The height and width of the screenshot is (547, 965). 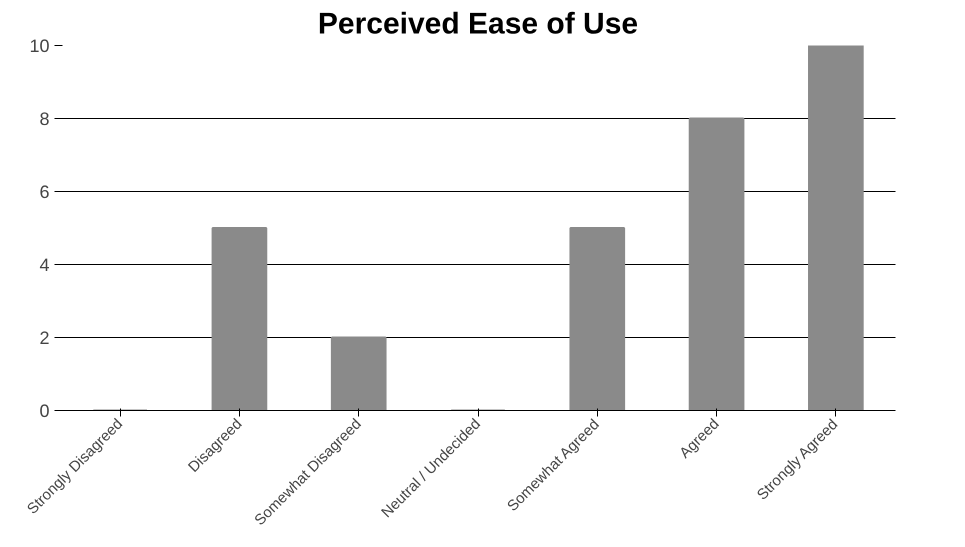 What do you see at coordinates (39, 46) in the screenshot?
I see `y-tick-label: 10` at bounding box center [39, 46].